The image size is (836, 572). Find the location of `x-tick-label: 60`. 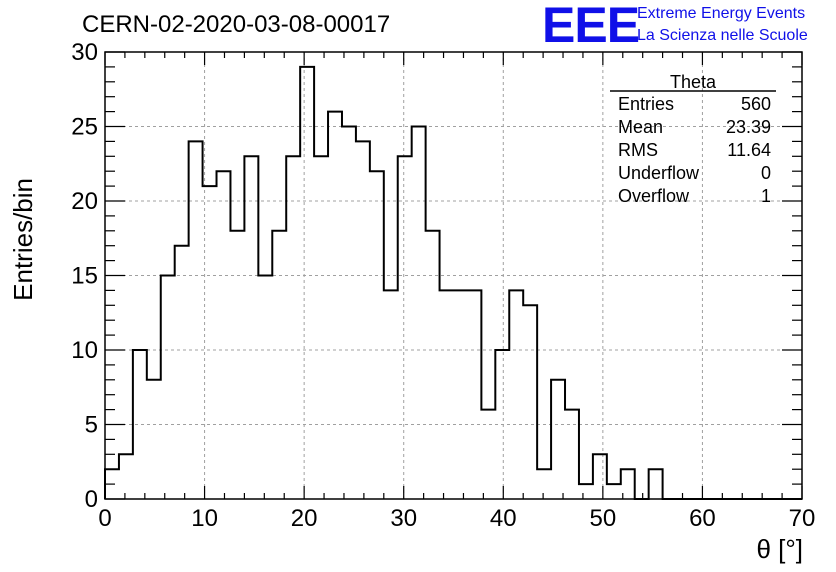

x-tick-label: 60 is located at coordinates (702, 518).